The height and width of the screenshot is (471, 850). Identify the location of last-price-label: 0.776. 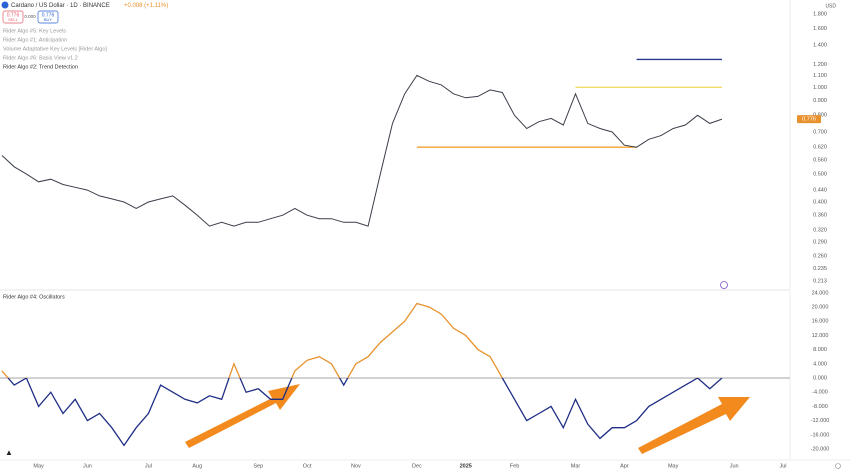
(809, 120).